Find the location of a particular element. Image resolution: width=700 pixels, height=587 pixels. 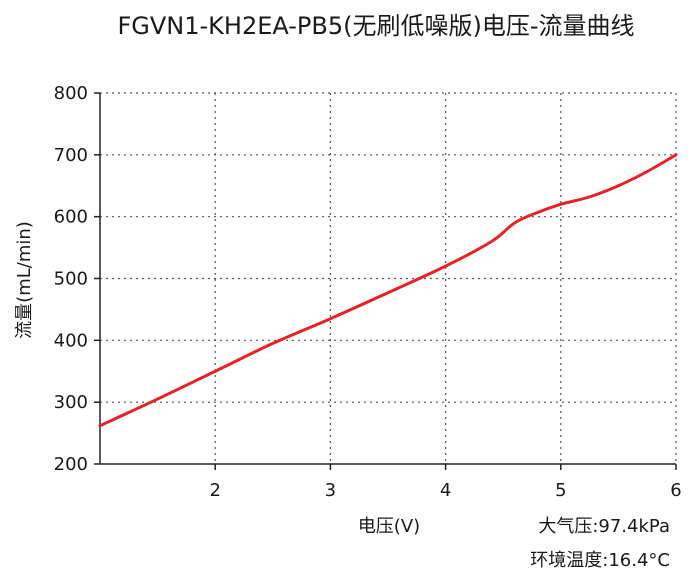

x-tick-label: 2 is located at coordinates (214, 490).